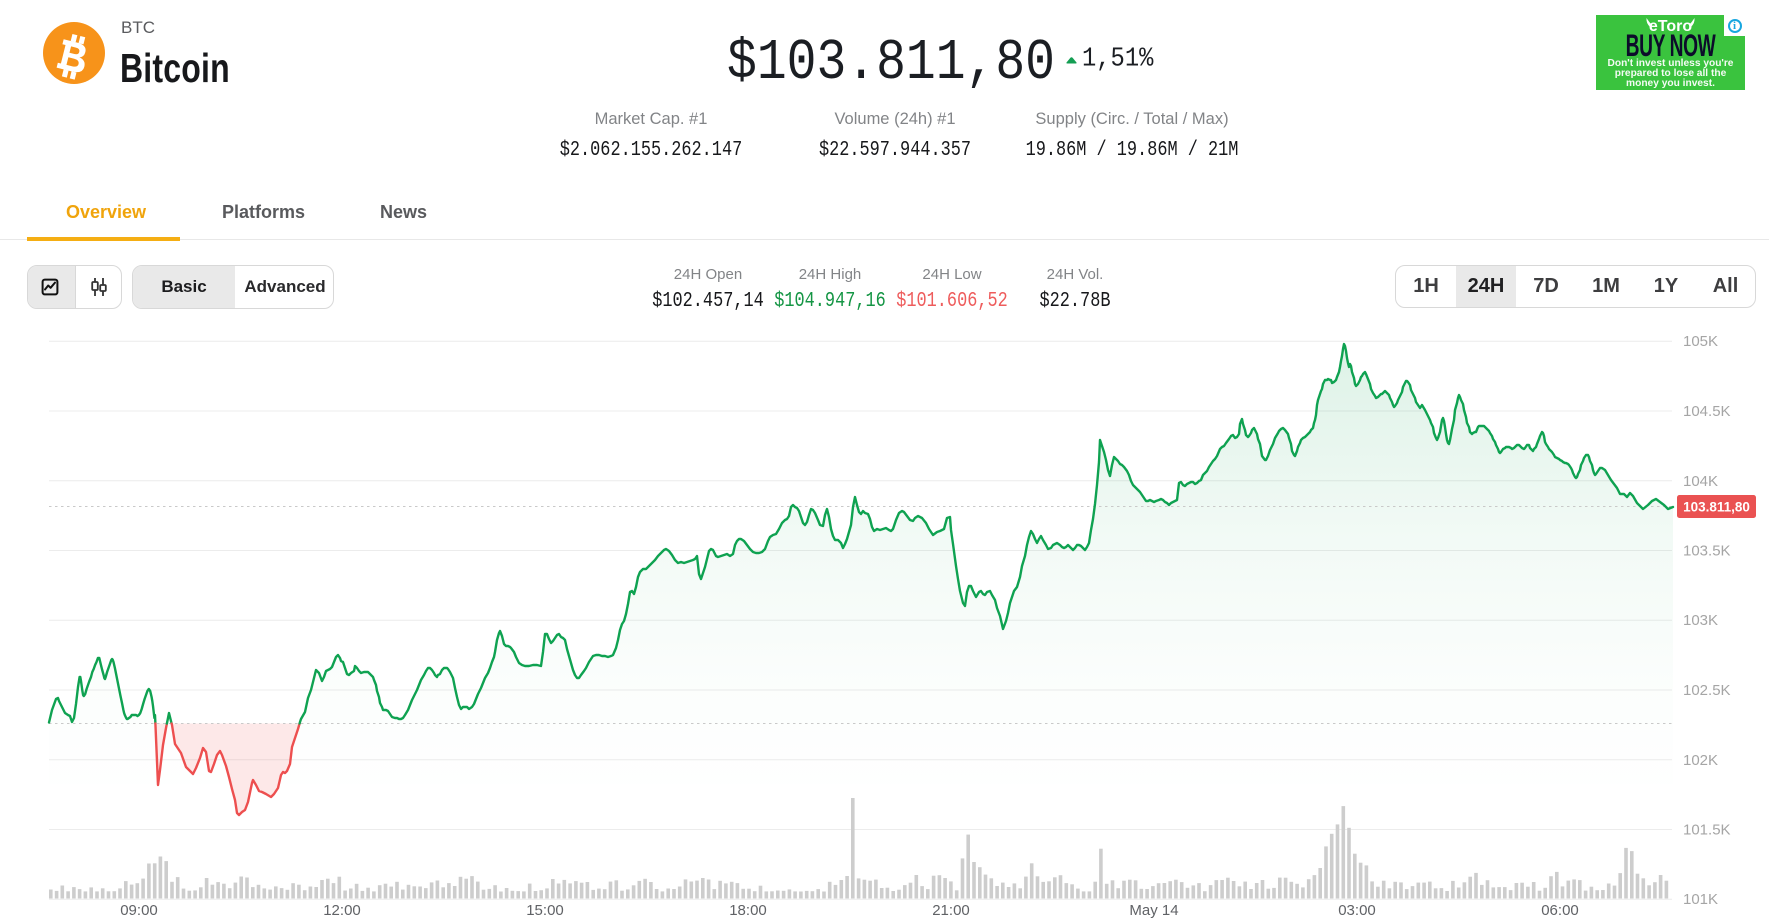 The width and height of the screenshot is (1769, 920). I want to click on svg-text: 102.5K, so click(1707, 690).